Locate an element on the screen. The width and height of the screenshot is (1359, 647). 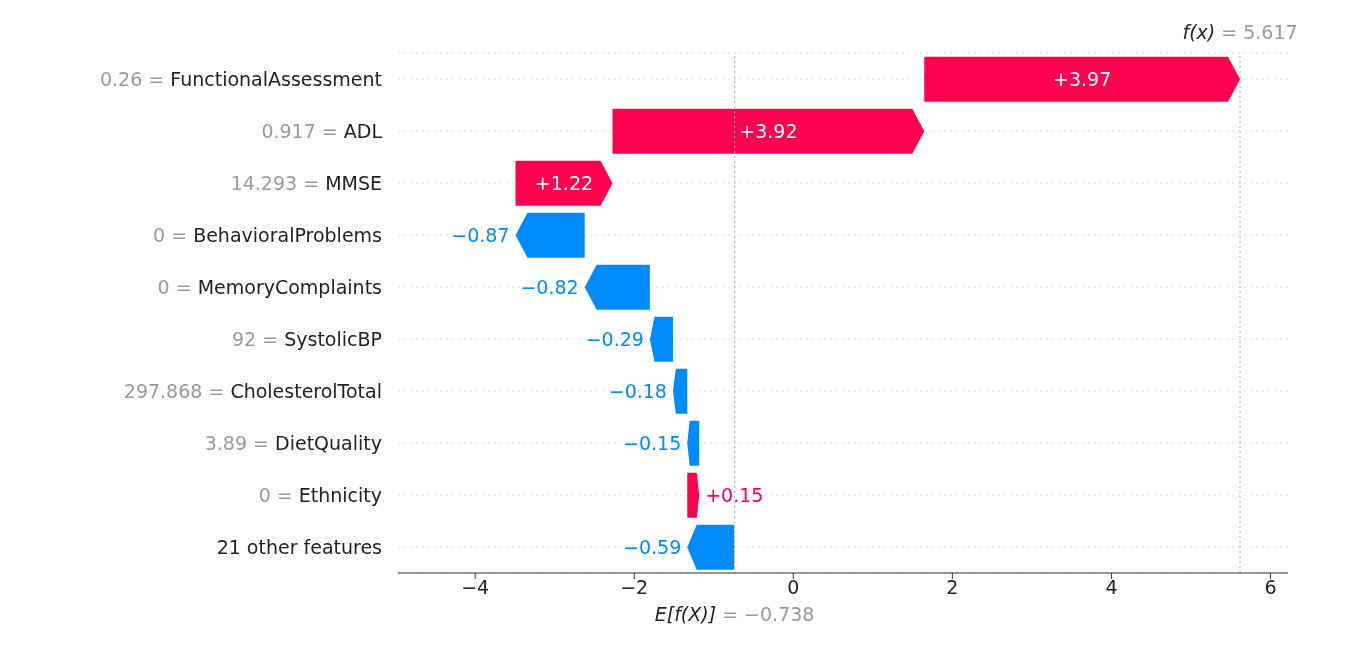
data-label: −0.87 is located at coordinates (480, 235).